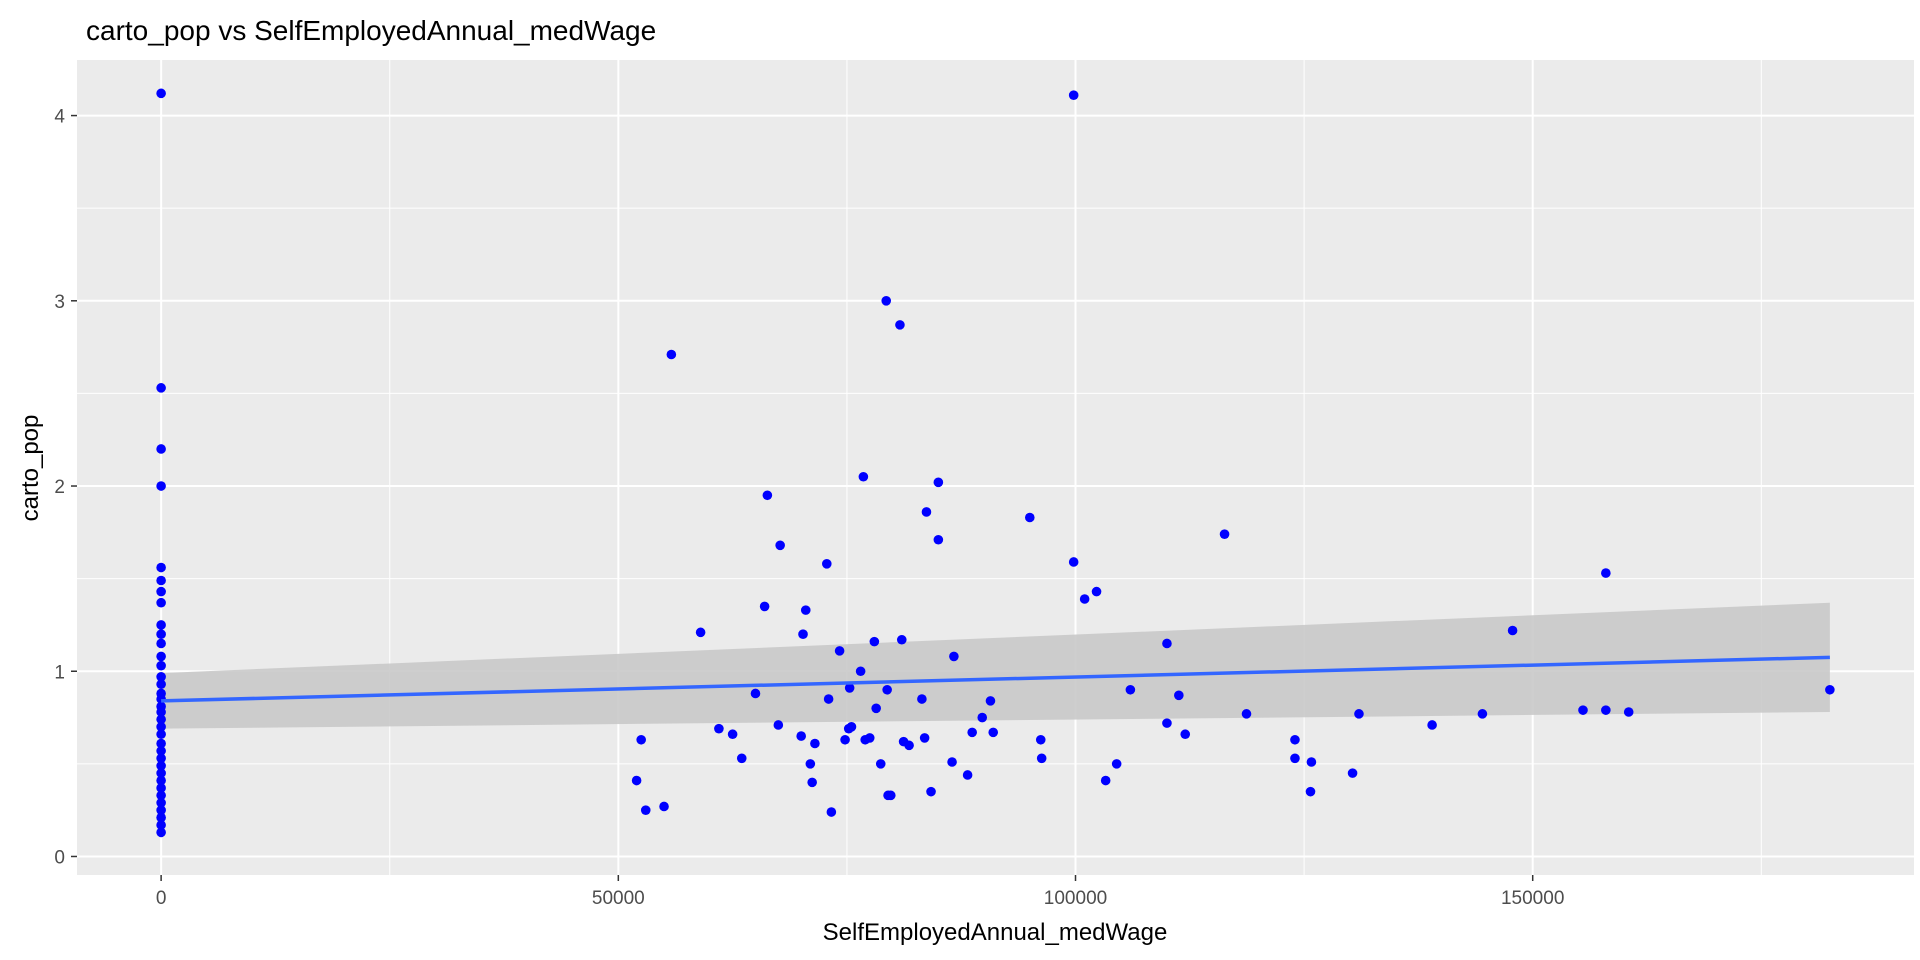 This screenshot has width=1920, height=960. Describe the element at coordinates (161, 898) in the screenshot. I see `x-tick-label: 0` at that location.